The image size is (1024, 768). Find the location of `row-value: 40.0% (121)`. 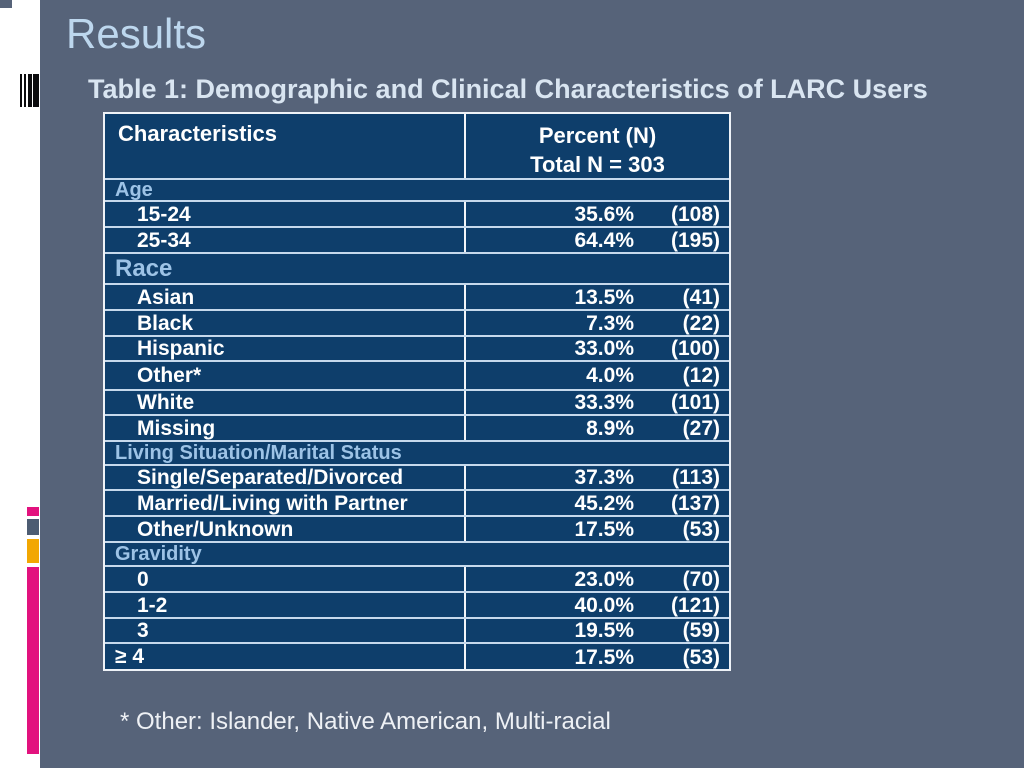

row-value: 40.0% (121) is located at coordinates (597, 605).